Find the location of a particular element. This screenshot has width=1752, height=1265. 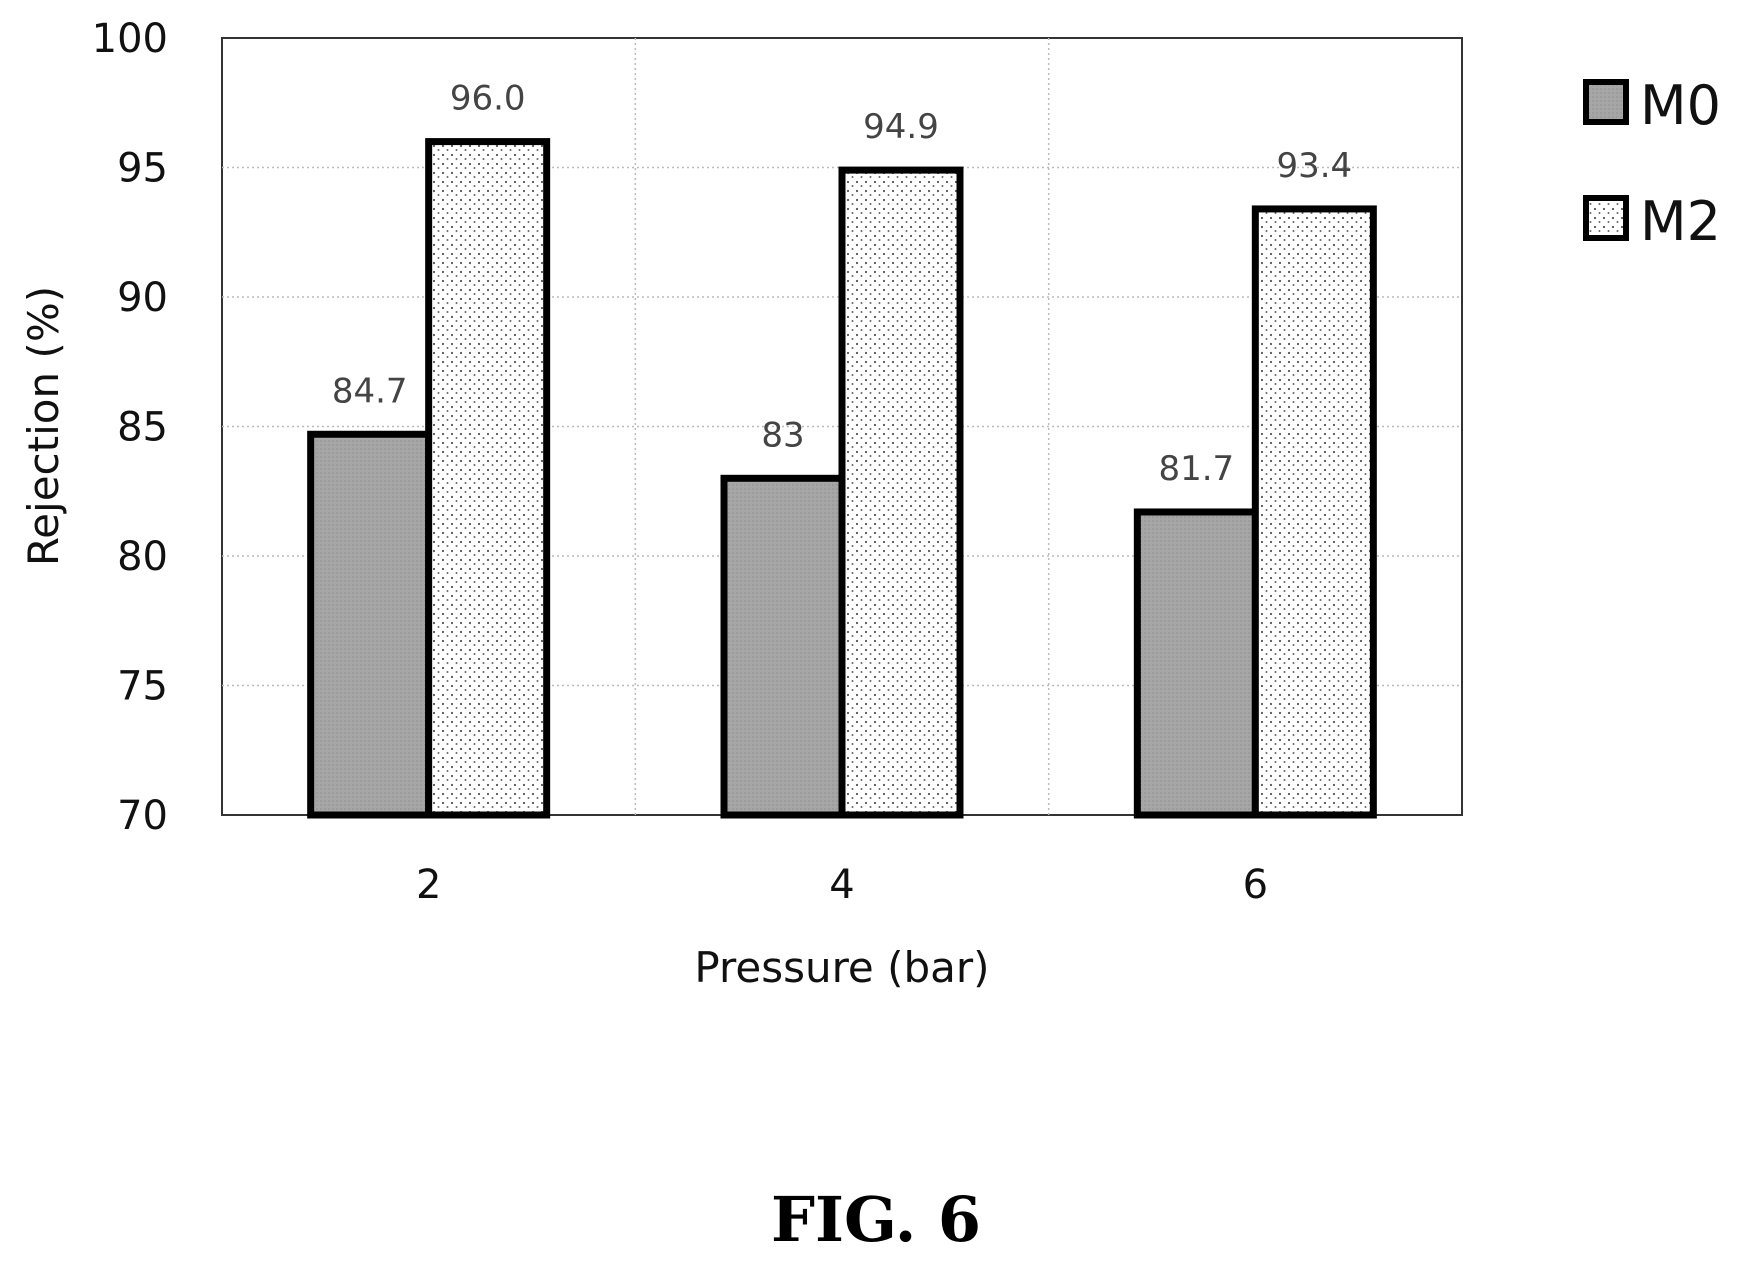

legend-swatch-m0 is located at coordinates (1606, 102).